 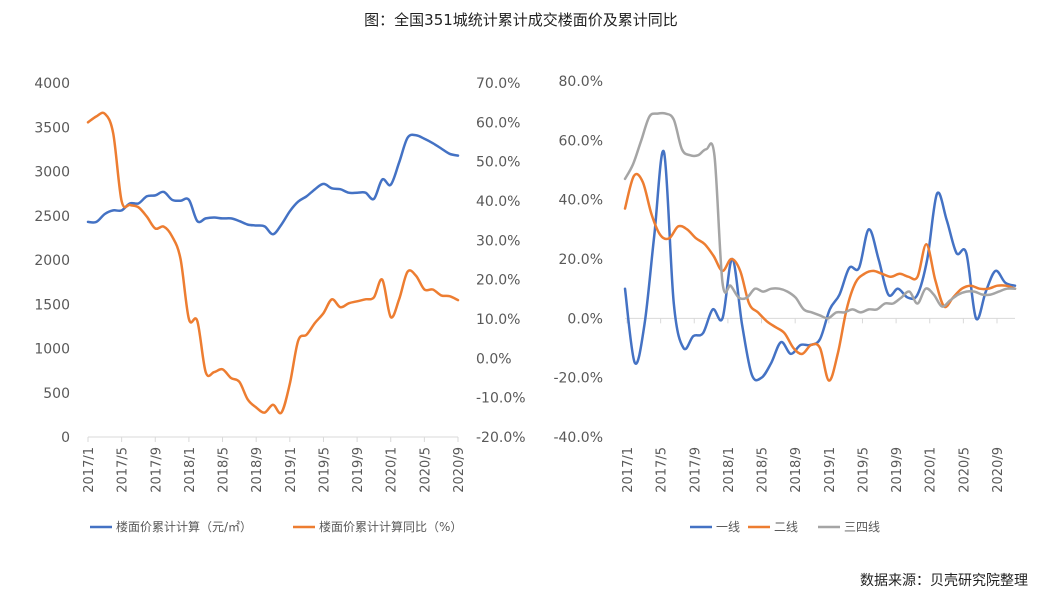 What do you see at coordinates (52, 305) in the screenshot?
I see `y-left-tick-label: 1500` at bounding box center [52, 305].